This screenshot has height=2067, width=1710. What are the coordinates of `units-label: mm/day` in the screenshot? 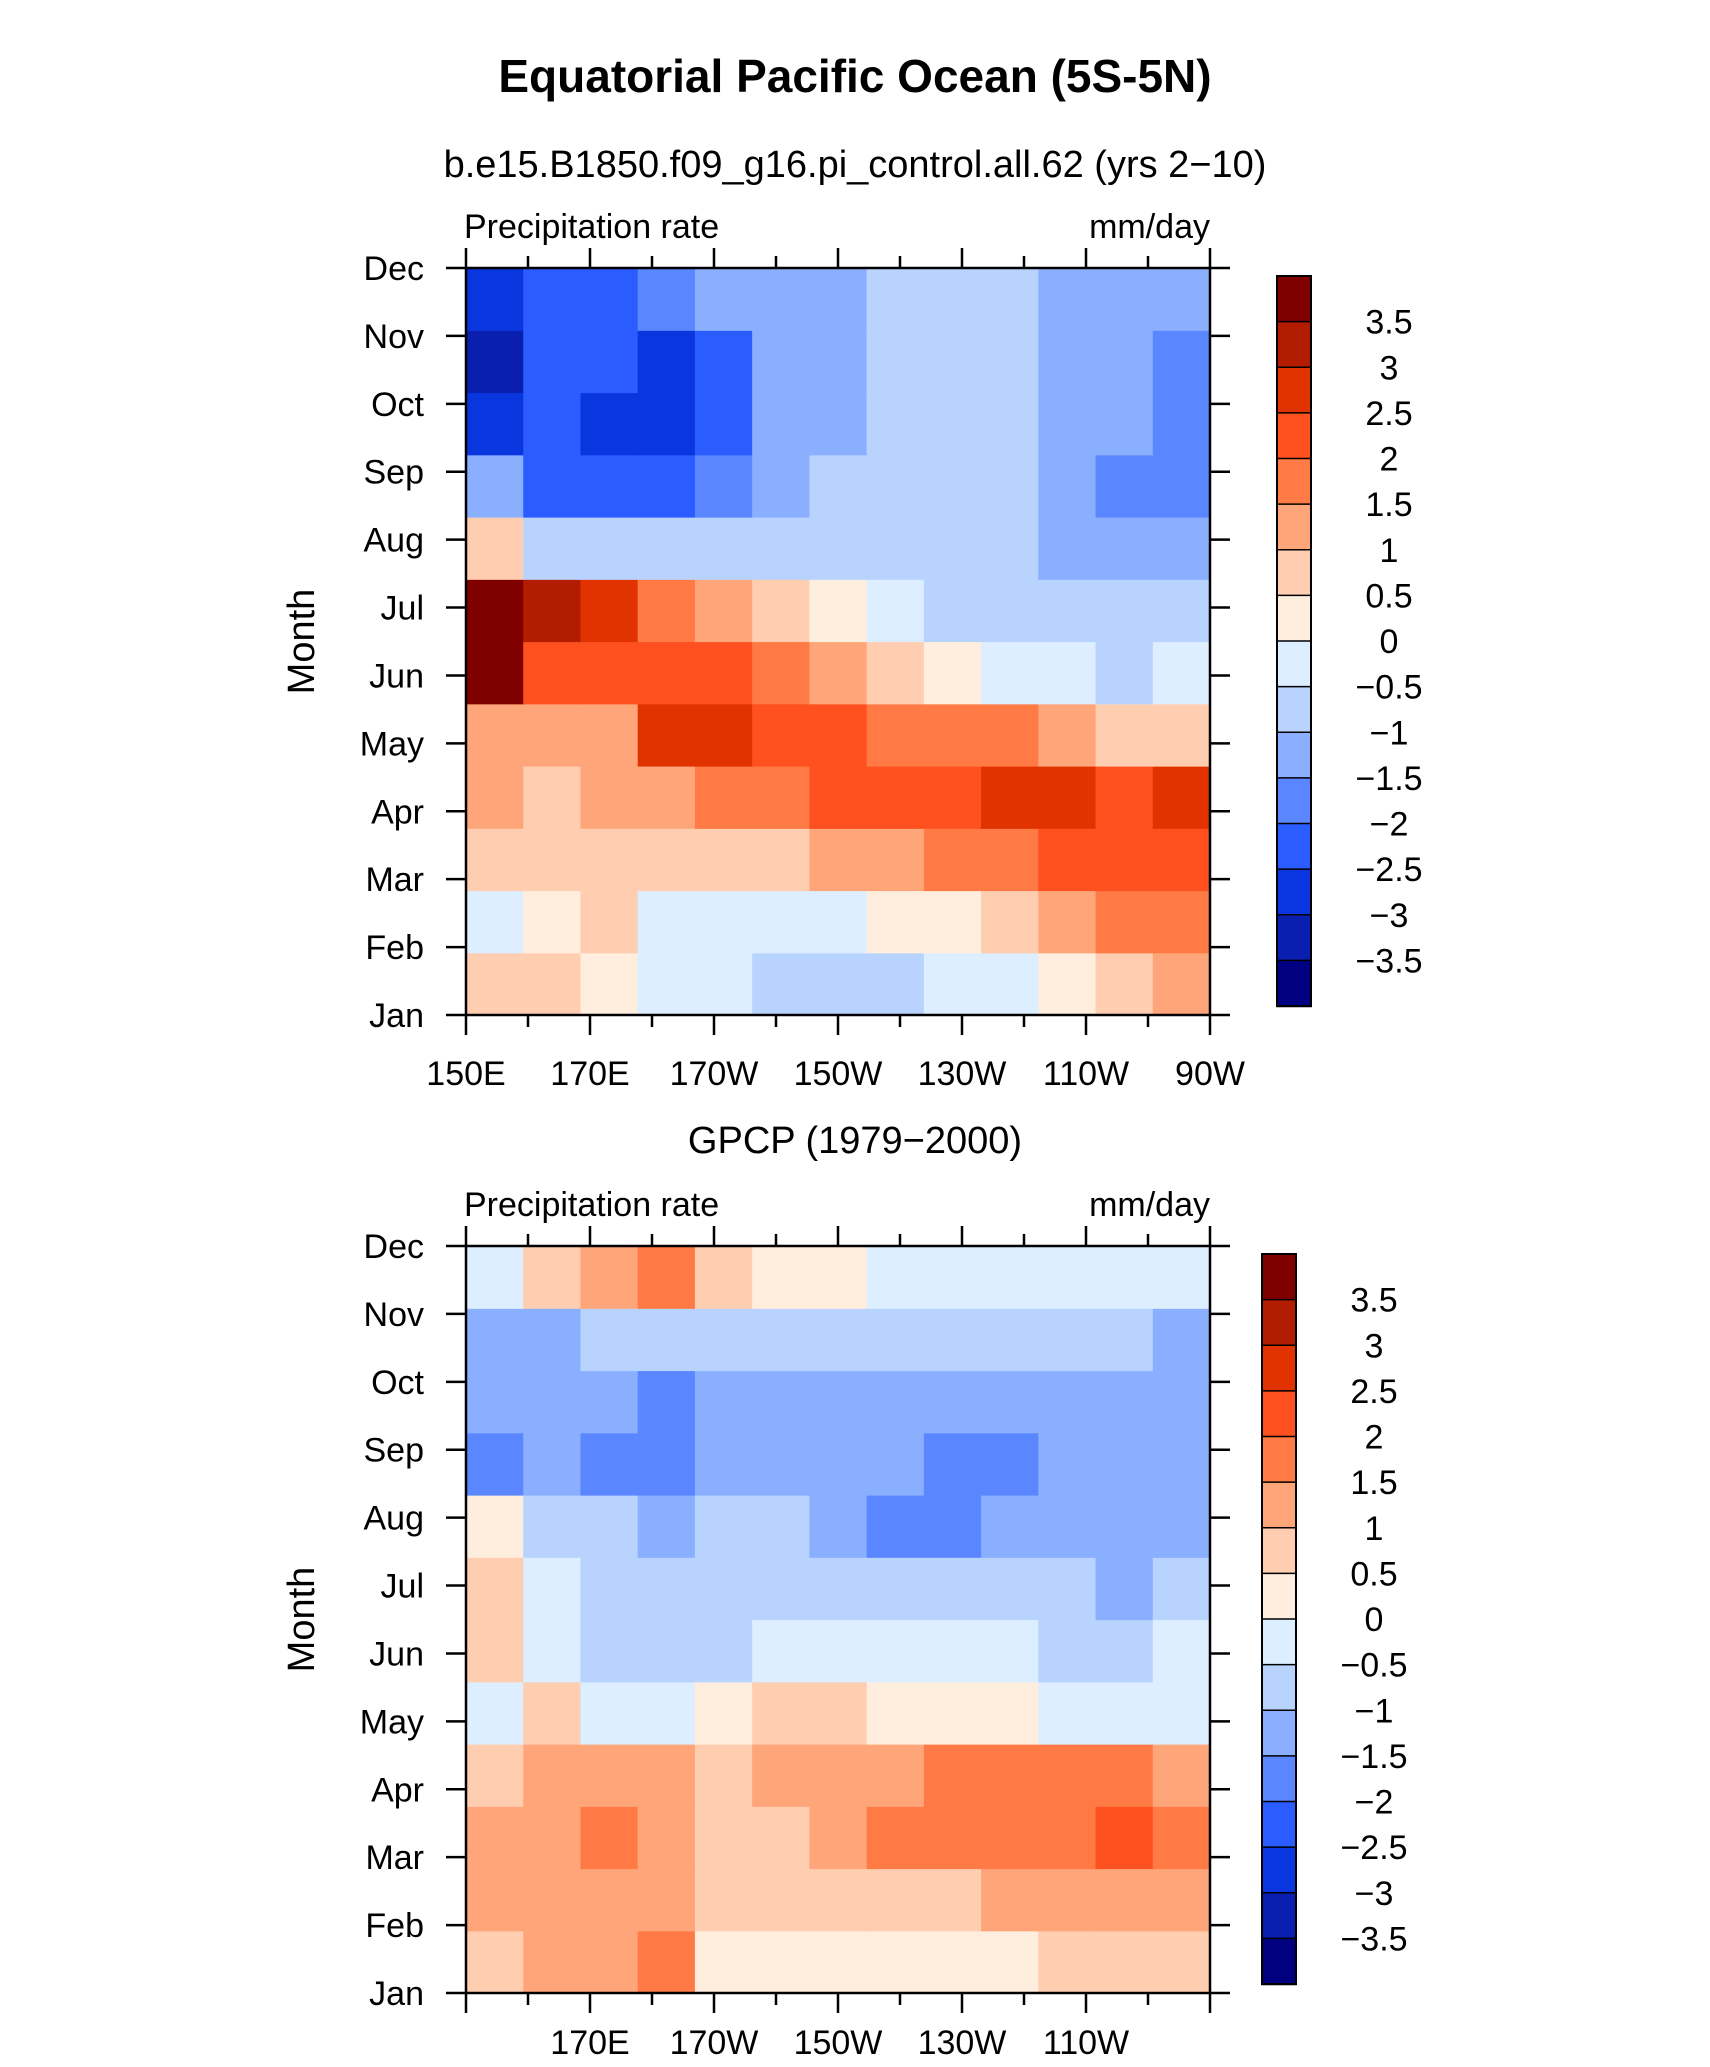 It's located at (1149, 227).